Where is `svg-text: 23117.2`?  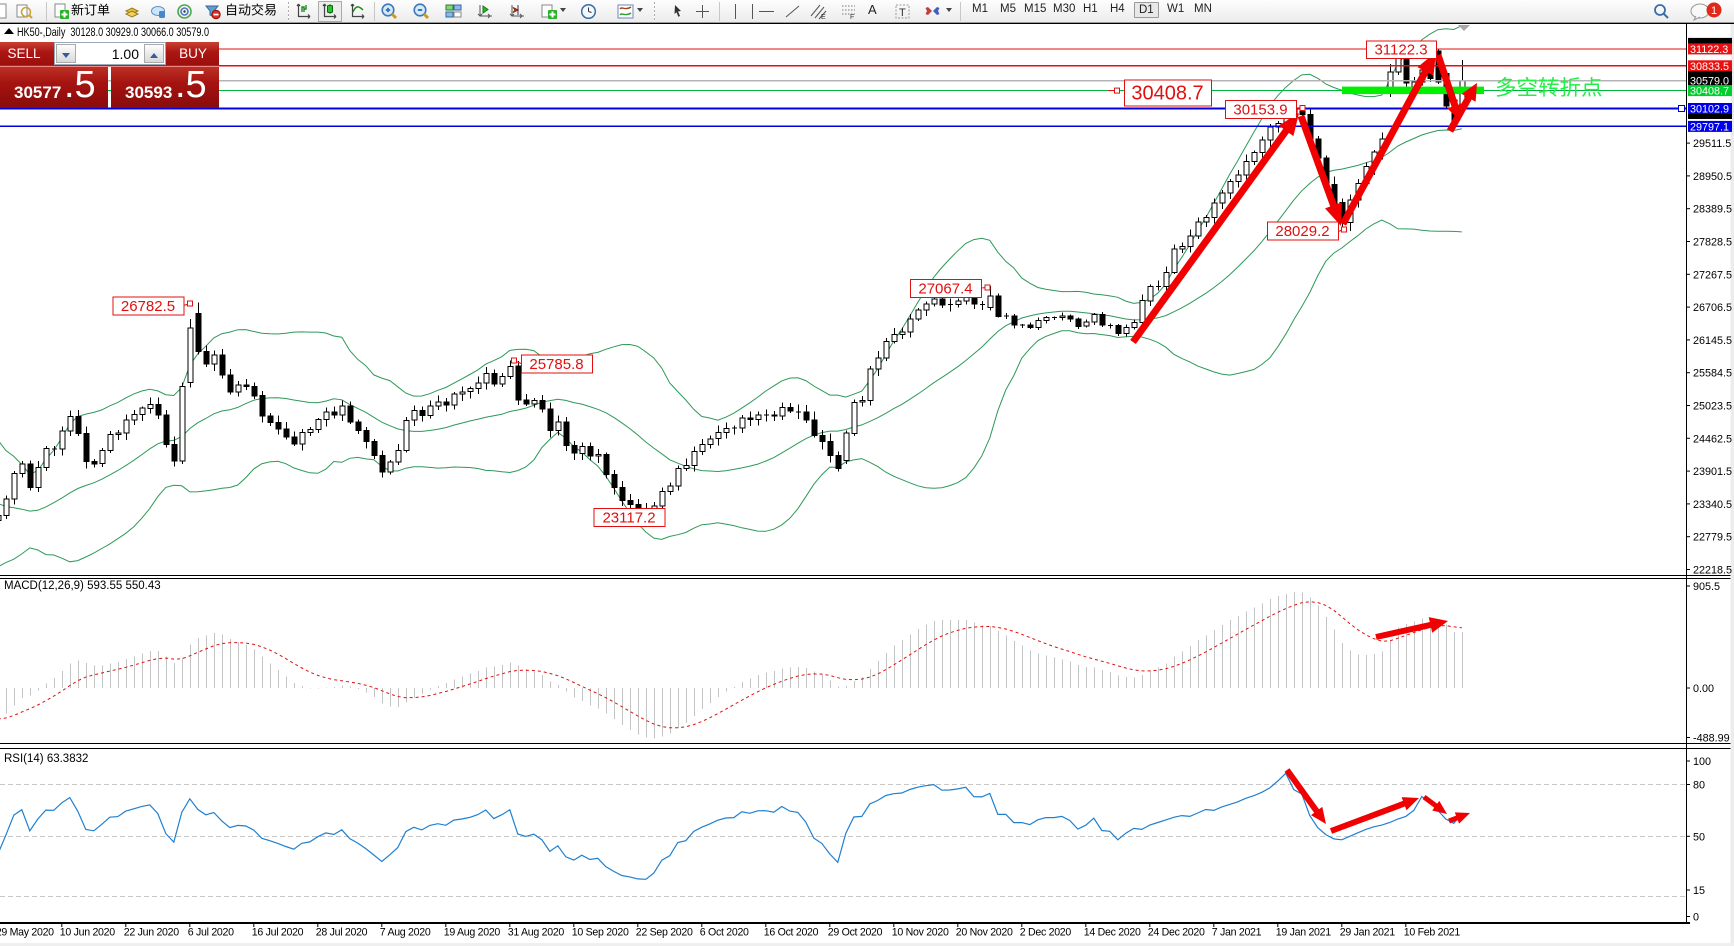
svg-text: 23117.2 is located at coordinates (628, 517).